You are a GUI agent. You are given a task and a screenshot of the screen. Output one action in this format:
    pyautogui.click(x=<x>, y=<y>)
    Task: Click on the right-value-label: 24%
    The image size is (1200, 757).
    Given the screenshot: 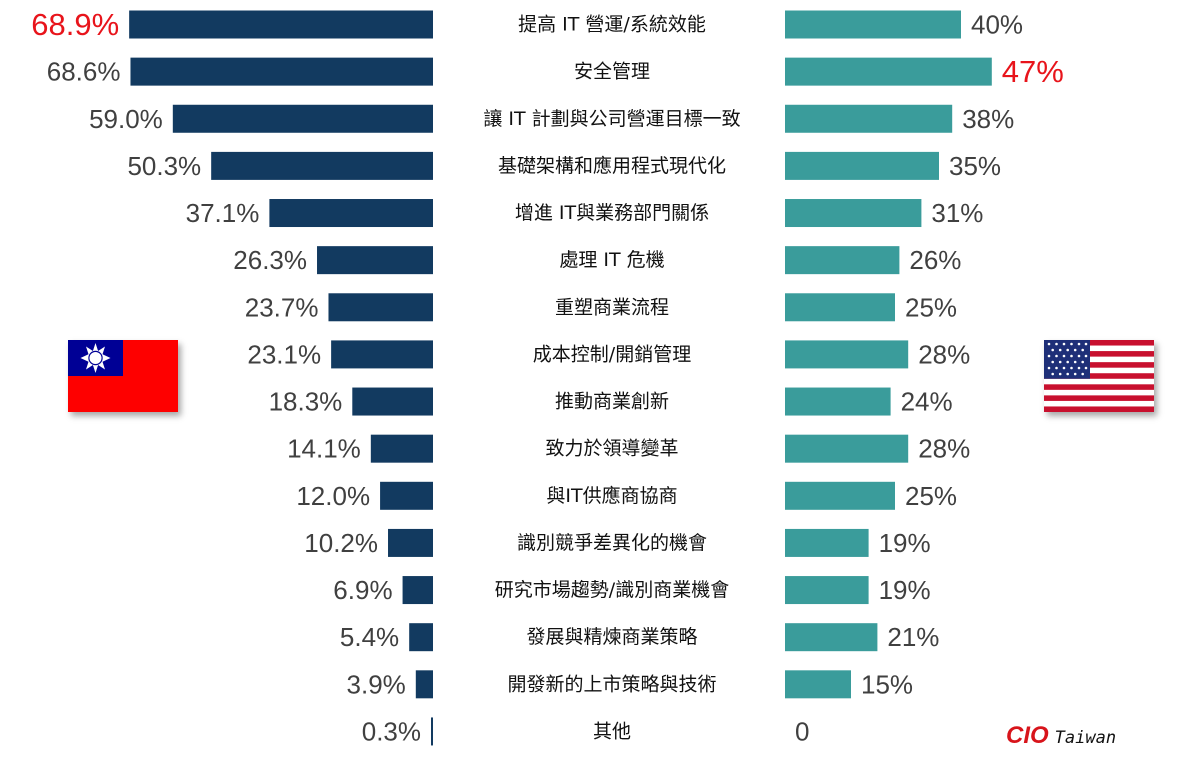 What is the action you would take?
    pyautogui.click(x=927, y=402)
    